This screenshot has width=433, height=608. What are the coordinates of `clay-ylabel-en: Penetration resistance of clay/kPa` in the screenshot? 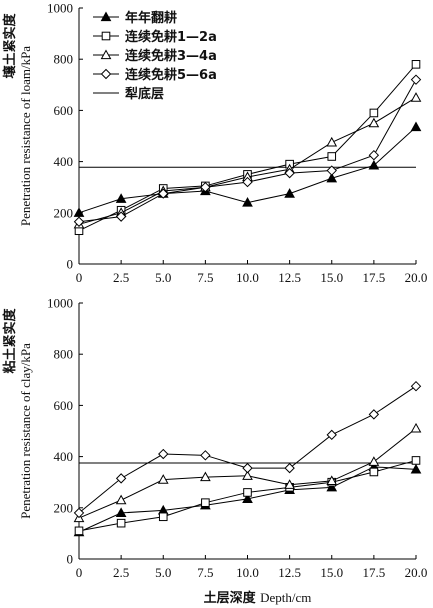 It's located at (25, 431).